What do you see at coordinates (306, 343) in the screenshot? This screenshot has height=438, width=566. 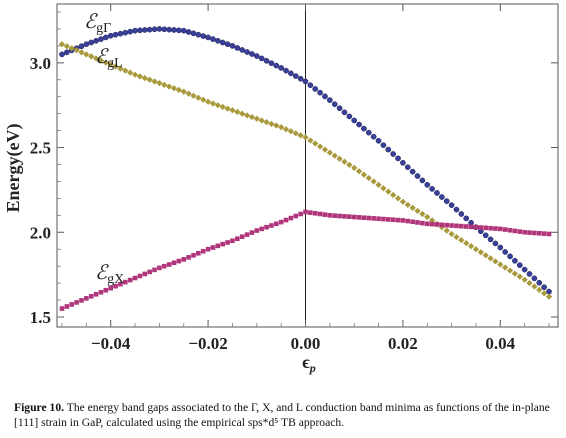 I see `x-tick-label: 0.00` at bounding box center [306, 343].